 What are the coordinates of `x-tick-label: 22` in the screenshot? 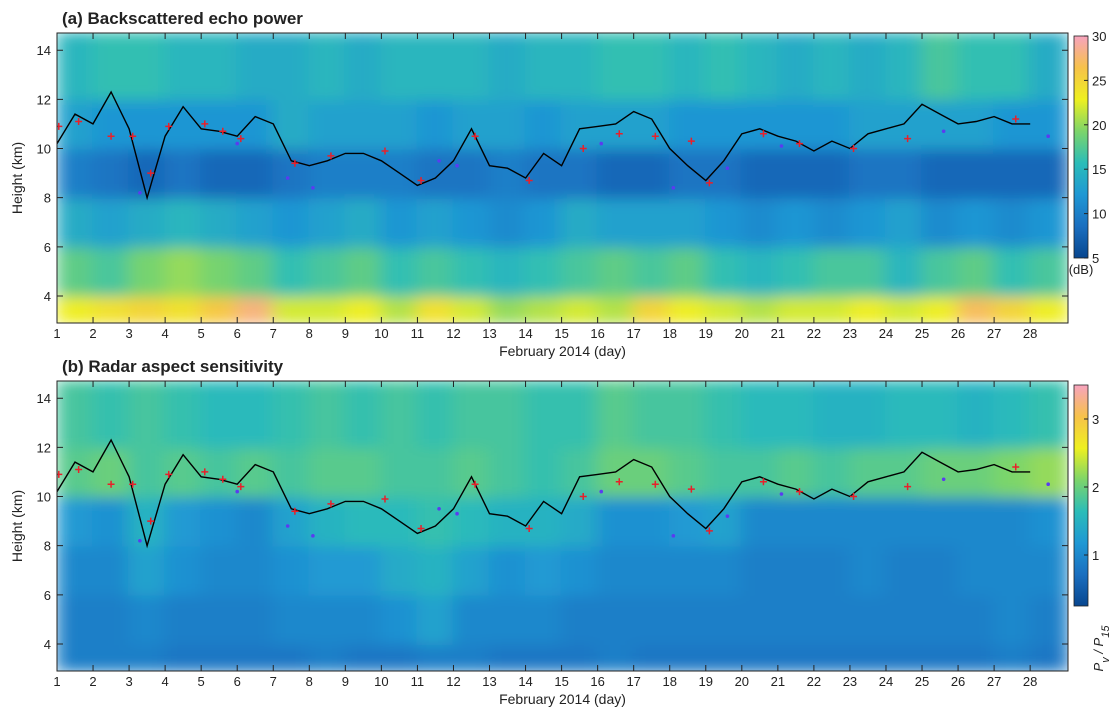 It's located at (814, 333).